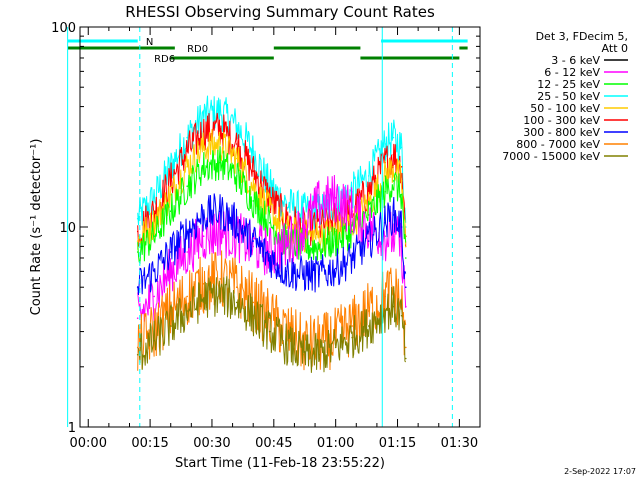 This screenshot has height=480, width=640. Describe the element at coordinates (197, 49) in the screenshot. I see `status-bar-label: RD0` at that location.